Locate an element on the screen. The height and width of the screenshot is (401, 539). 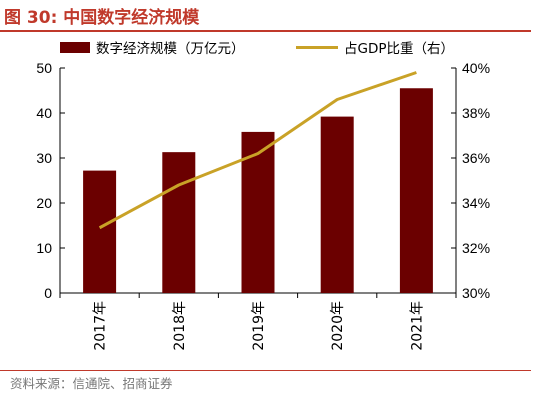
x-tick-label: 2020年 is located at coordinates (338, 326).